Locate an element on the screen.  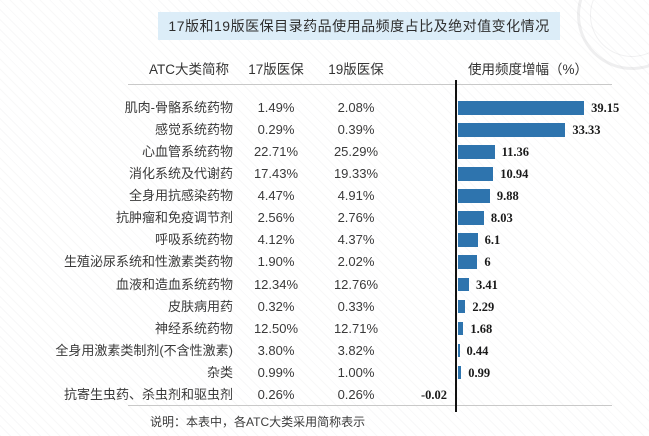
cell-19edition-value: 12.71% is located at coordinates (356, 328).